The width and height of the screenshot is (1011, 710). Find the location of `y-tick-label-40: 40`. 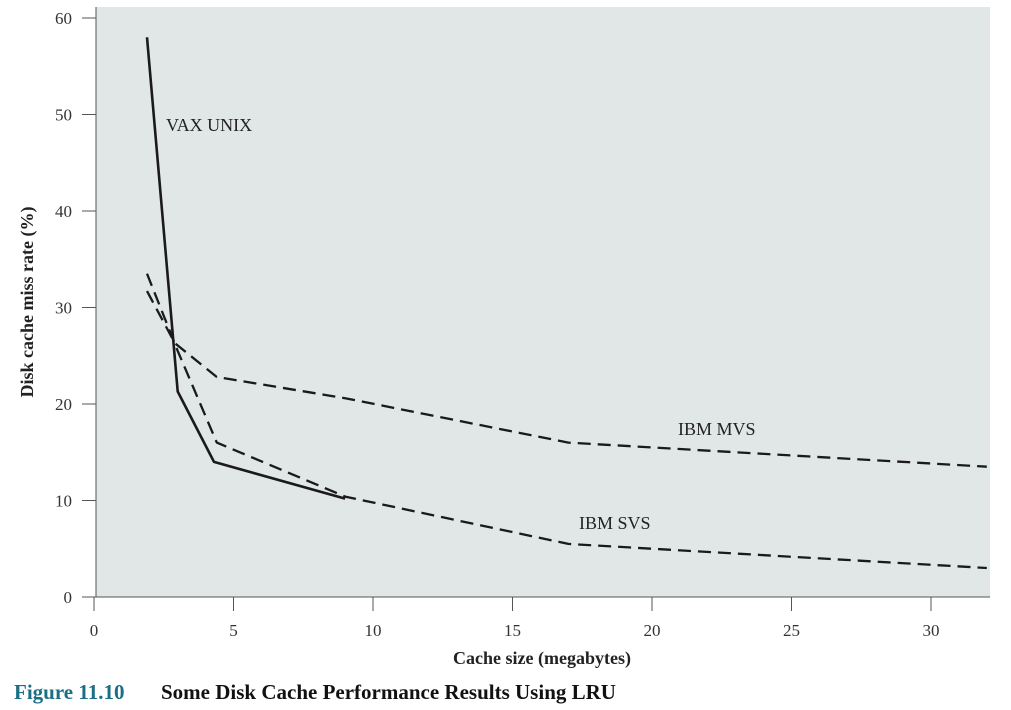

y-tick-label-40: 40 is located at coordinates (63, 211).